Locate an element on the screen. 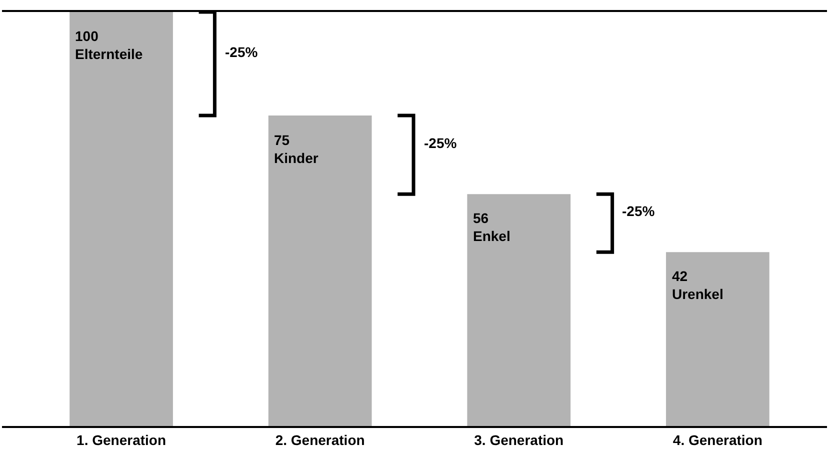 The width and height of the screenshot is (831, 458). data-label: 42 Urenkel is located at coordinates (698, 285).